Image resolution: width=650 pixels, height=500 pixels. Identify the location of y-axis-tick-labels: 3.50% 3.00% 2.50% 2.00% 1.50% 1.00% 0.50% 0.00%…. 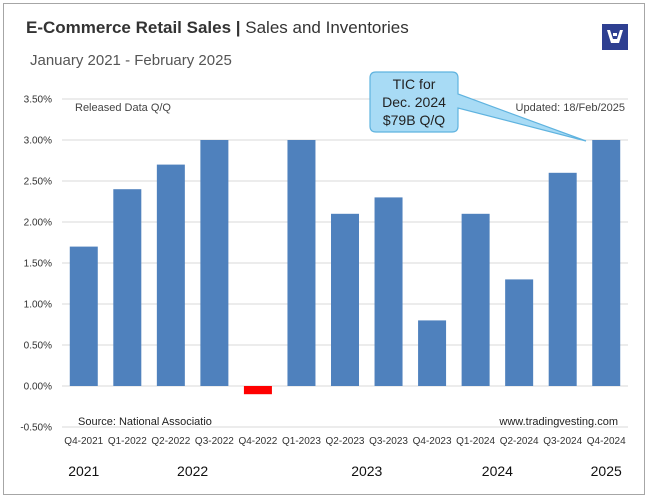
(36, 264).